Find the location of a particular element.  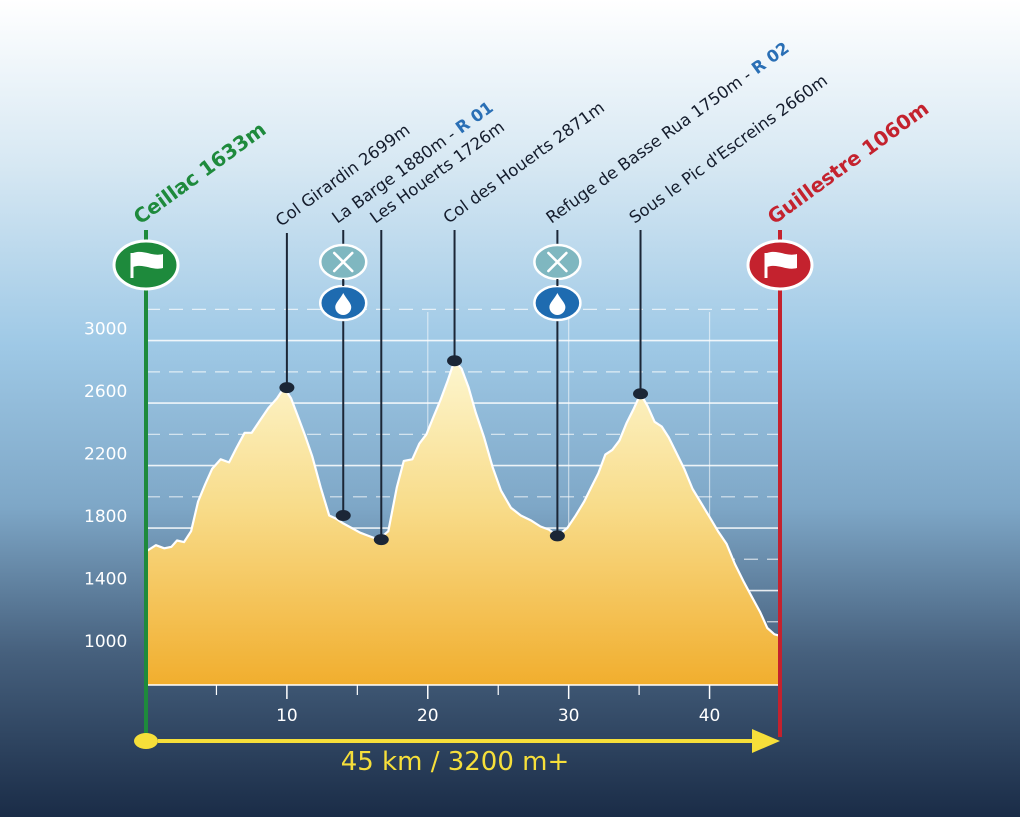

summary-text: 45 km / 3200 m+ is located at coordinates (455, 762).